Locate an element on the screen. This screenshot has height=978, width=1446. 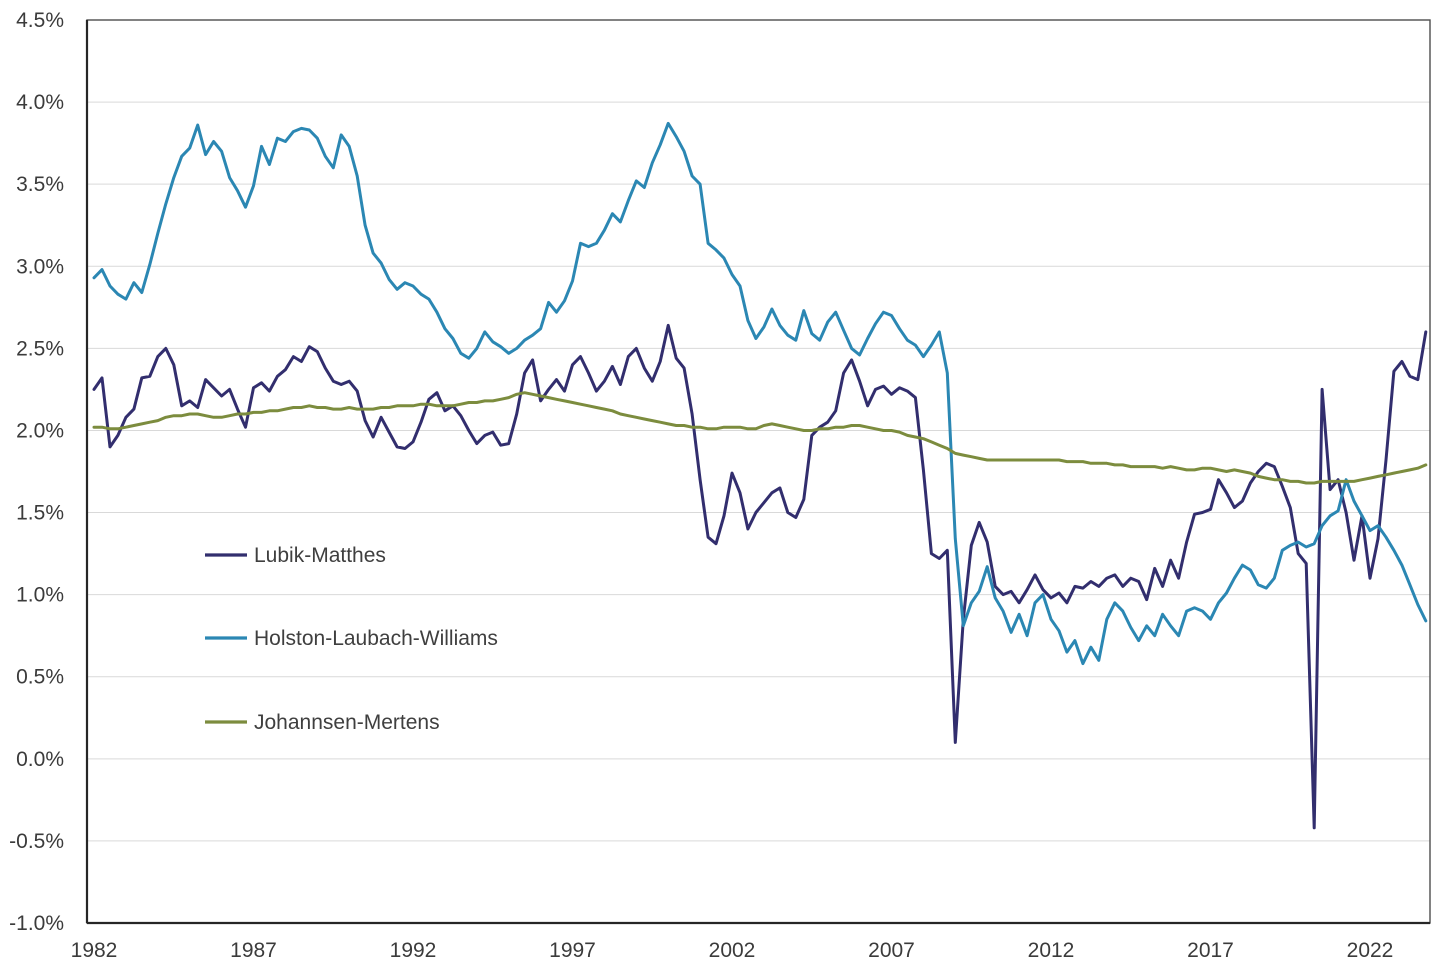
legend-label-holston-laubach-williams: Holston-Laubach-Williams is located at coordinates (376, 638).